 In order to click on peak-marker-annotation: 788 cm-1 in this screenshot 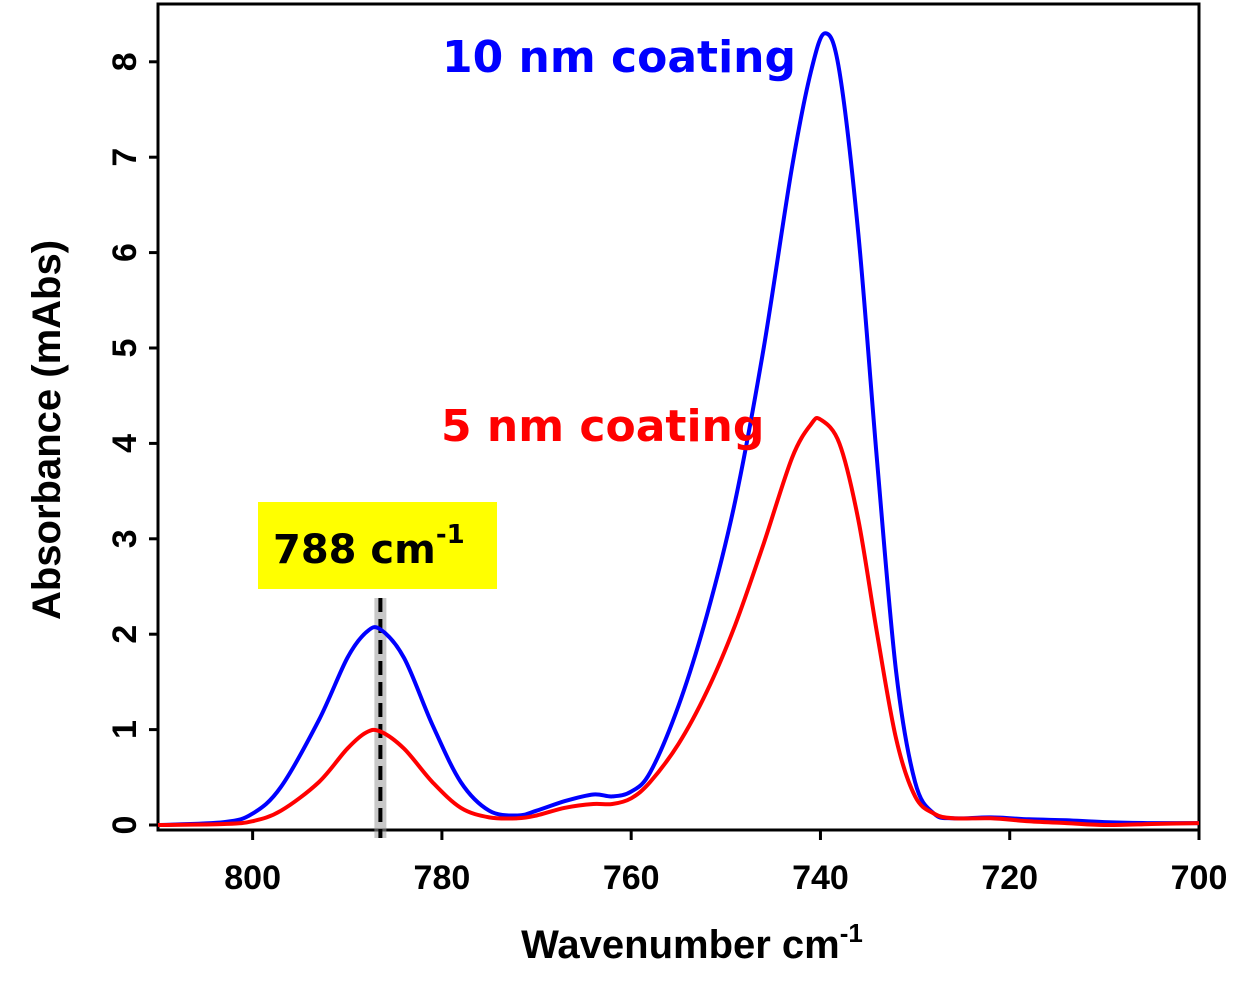, I will do `click(377, 670)`.